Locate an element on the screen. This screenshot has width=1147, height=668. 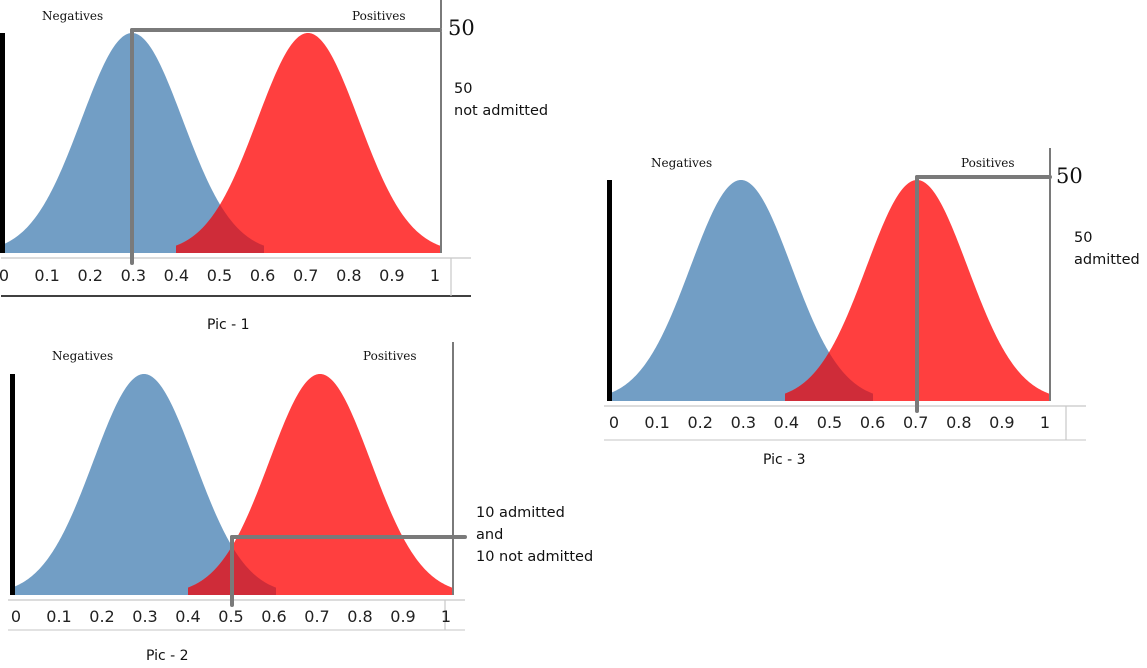
annotation-line-2: and is located at coordinates (490, 535).